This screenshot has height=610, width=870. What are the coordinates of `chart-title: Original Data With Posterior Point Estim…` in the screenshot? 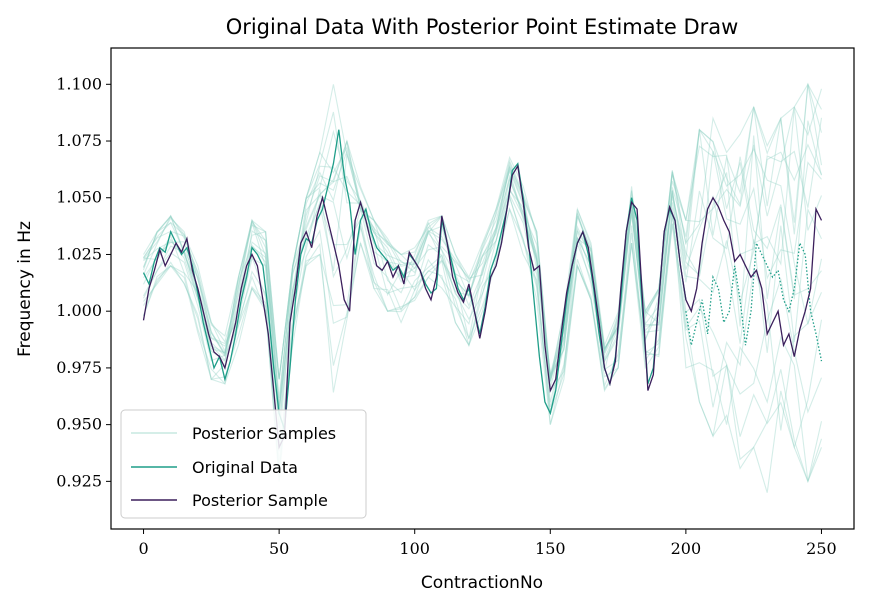 It's located at (482, 27).